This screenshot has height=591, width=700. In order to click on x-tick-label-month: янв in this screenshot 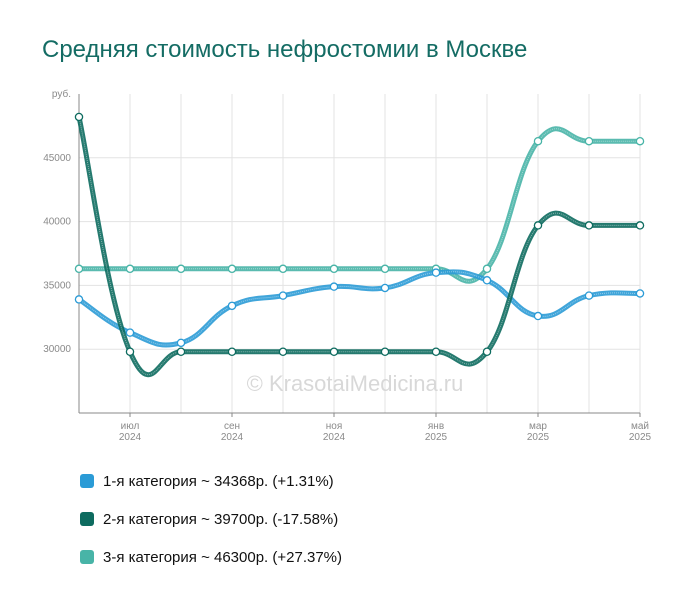, I will do `click(436, 426)`.